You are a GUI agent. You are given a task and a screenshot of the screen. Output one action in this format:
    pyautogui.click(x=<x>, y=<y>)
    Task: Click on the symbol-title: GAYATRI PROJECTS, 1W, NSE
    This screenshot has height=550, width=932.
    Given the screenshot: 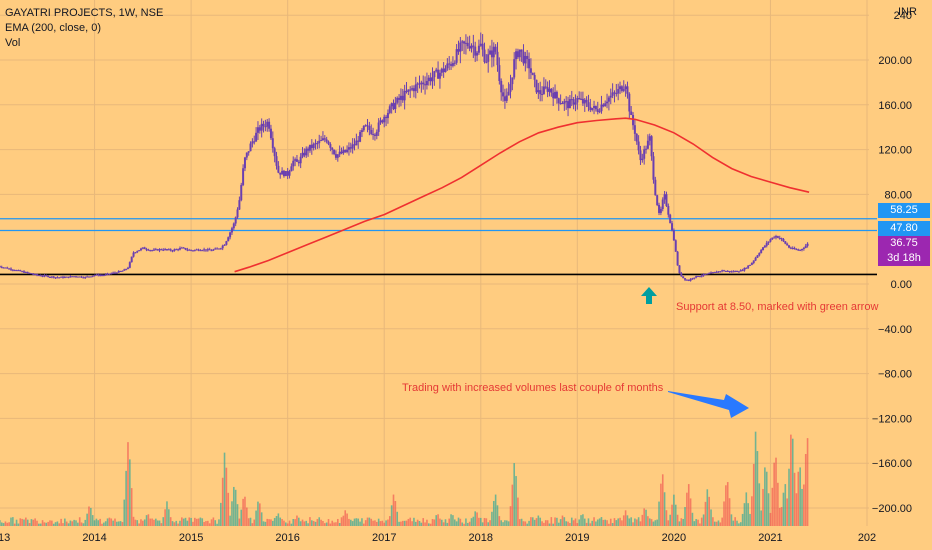 What is the action you would take?
    pyautogui.click(x=84, y=13)
    